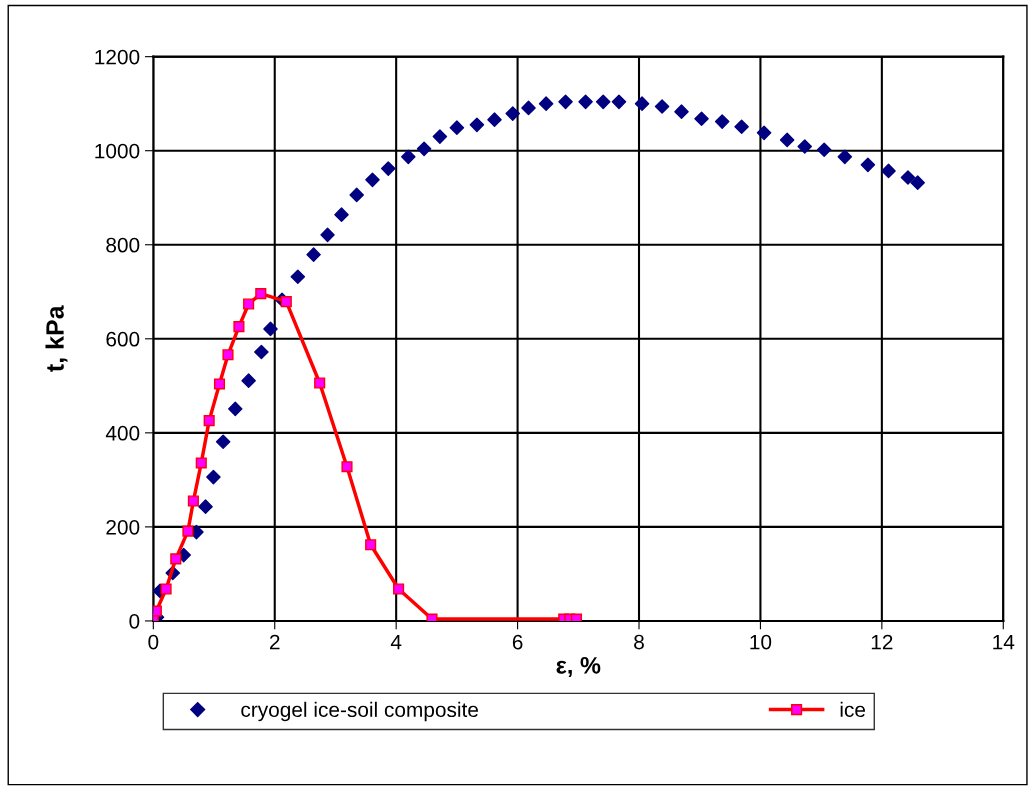  I want to click on x-tick-label: 0, so click(153, 642).